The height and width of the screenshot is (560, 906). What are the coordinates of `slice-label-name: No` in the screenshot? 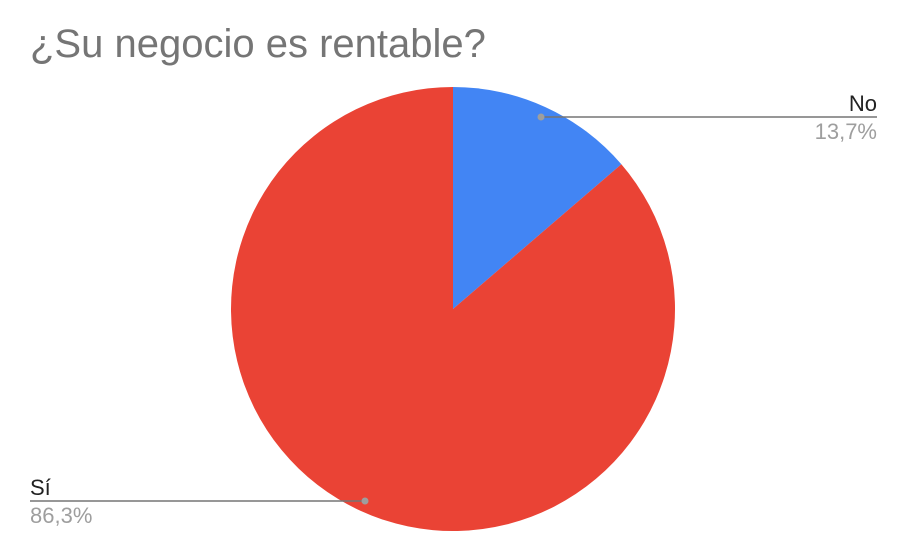 It's located at (863, 103).